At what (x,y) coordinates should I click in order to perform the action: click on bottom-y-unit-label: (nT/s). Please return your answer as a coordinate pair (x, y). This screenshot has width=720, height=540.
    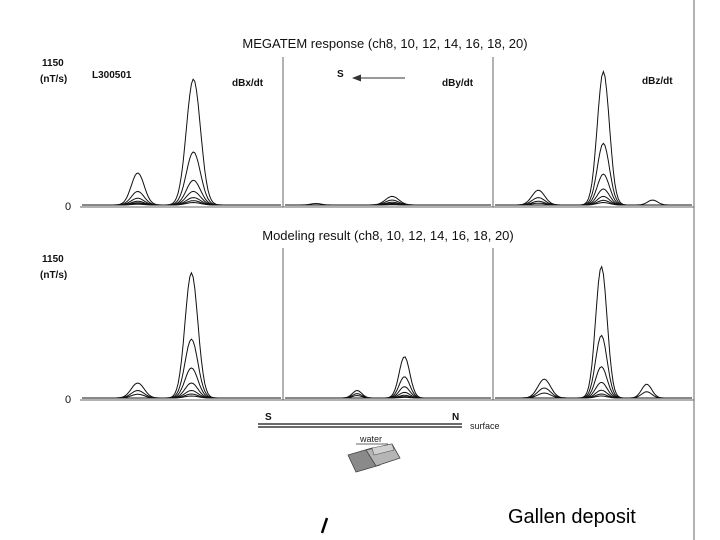
    Looking at the image, I should click on (53, 275).